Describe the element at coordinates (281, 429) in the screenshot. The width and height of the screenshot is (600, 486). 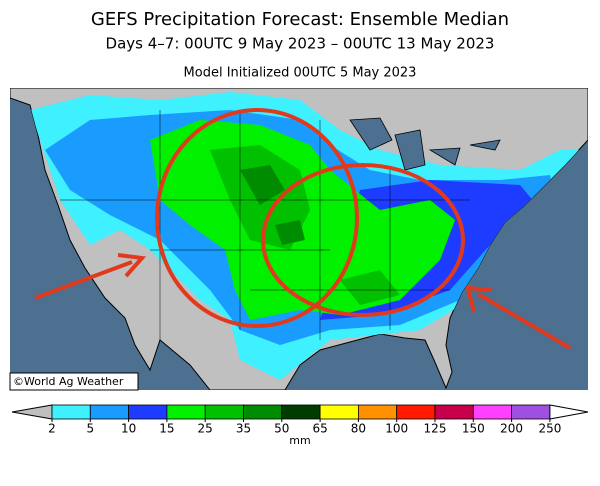
I see `colorbar-tick-label: 50` at that location.